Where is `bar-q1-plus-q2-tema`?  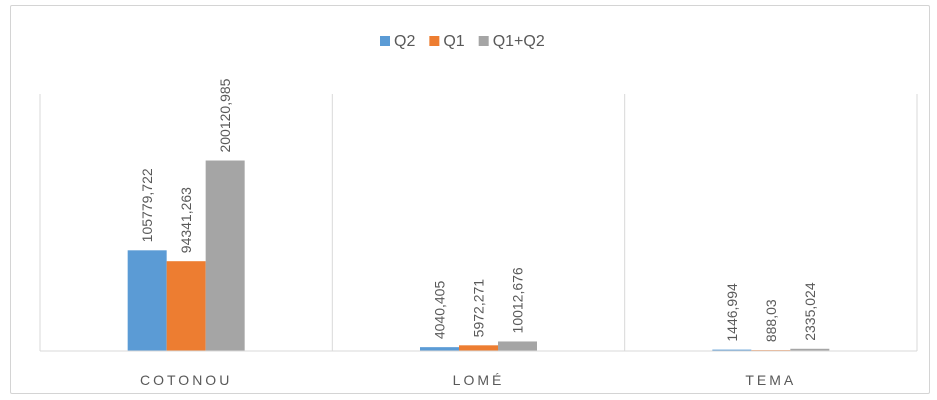 bar-q1-plus-q2-tema is located at coordinates (810, 349).